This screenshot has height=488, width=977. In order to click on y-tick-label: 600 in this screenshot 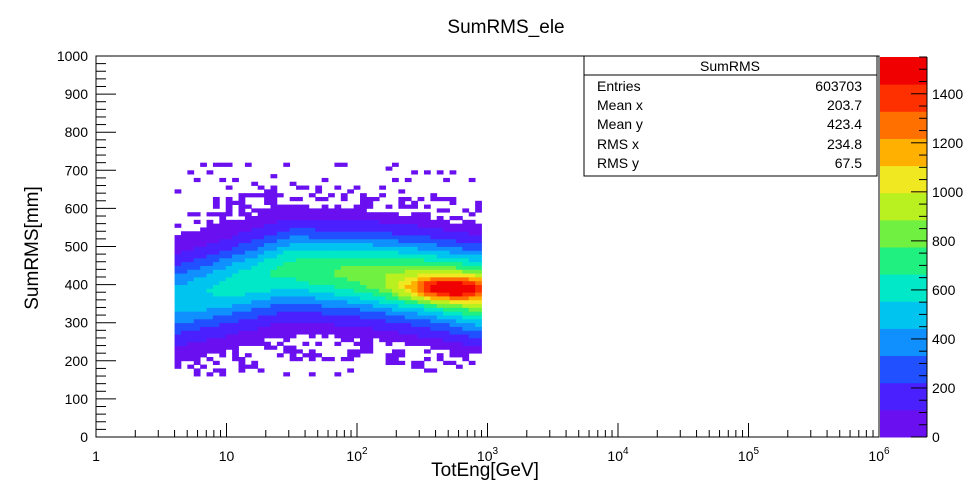, I will do `click(77, 208)`.